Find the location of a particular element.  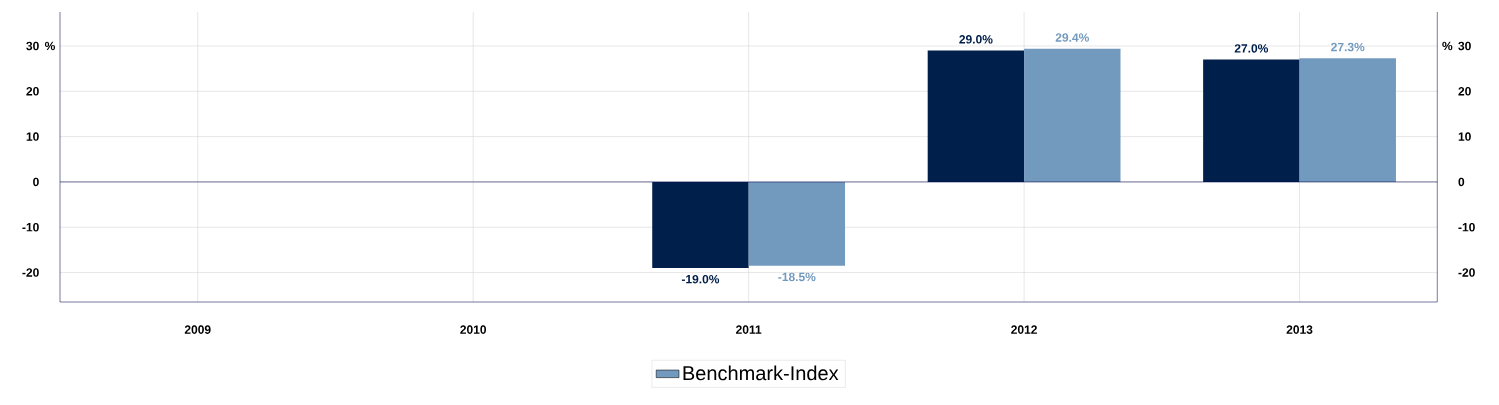

y-tick-label: 10 is located at coordinates (32, 136).